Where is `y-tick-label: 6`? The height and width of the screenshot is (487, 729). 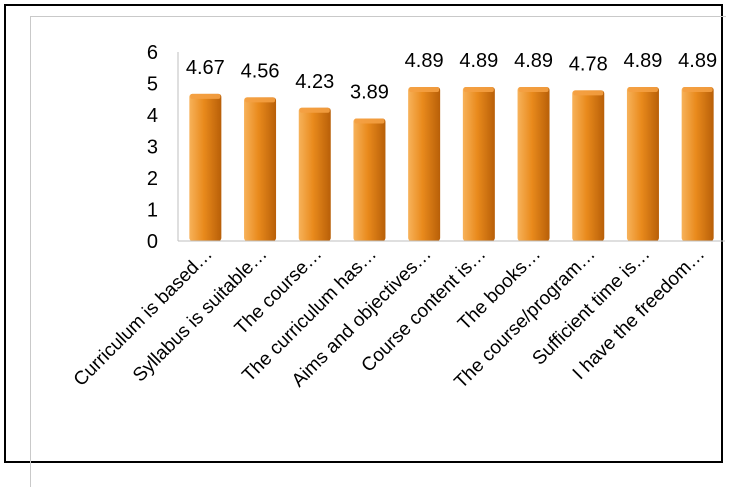
y-tick-label: 6 is located at coordinates (152, 53).